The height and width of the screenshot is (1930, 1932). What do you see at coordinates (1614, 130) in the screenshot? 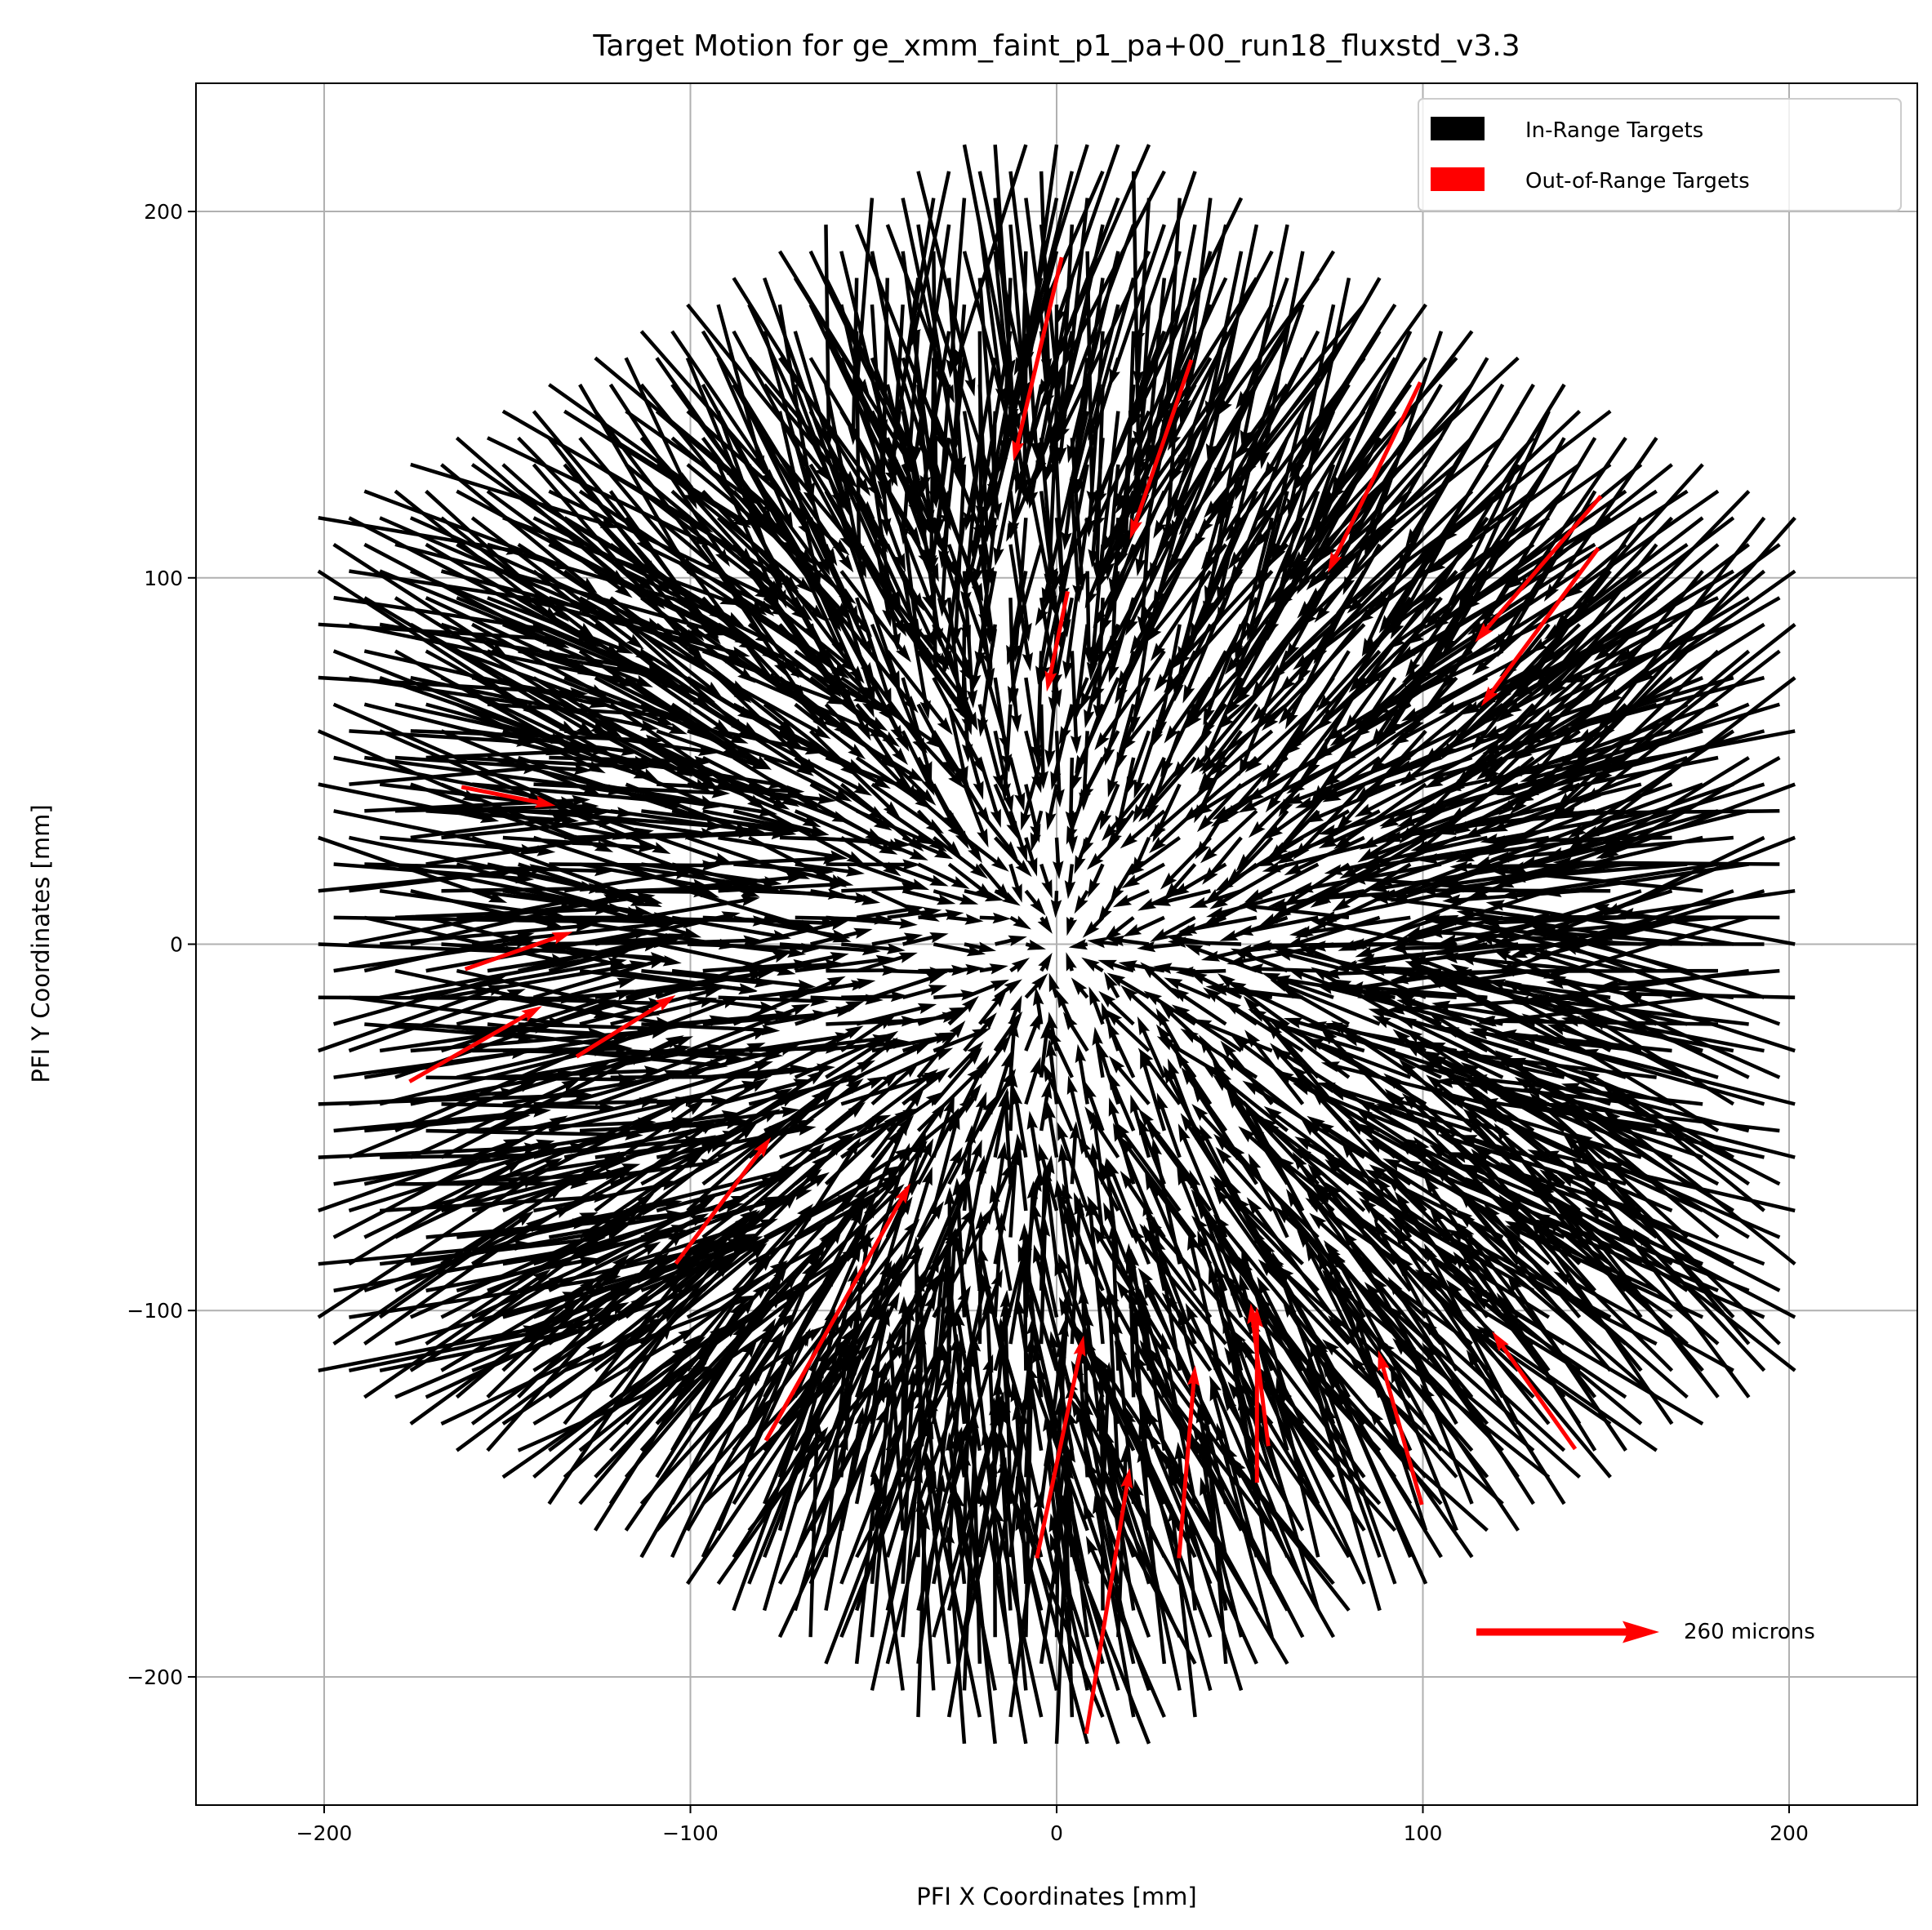
I see `legend-label-in-range: In-Range Targets` at bounding box center [1614, 130].